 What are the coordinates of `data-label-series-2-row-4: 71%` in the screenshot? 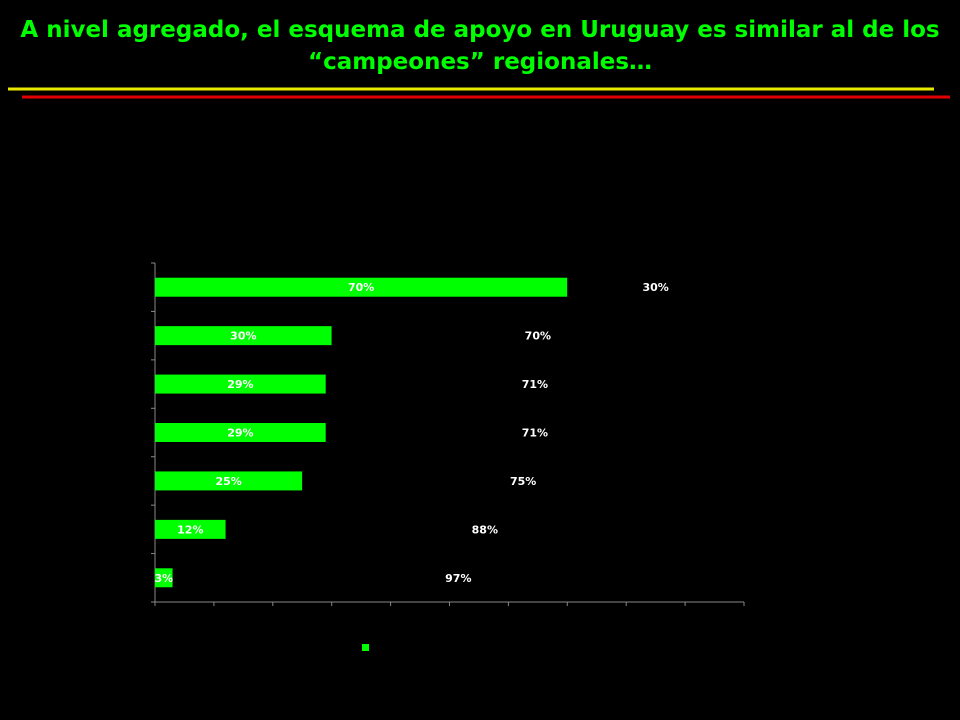 It's located at (535, 433).